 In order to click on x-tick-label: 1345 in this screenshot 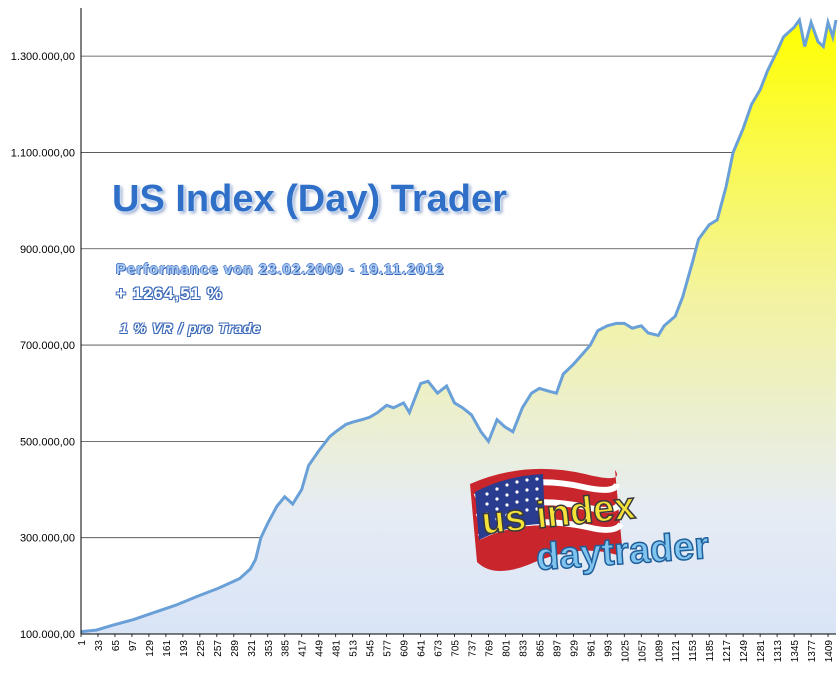, I will do `click(795, 651)`.